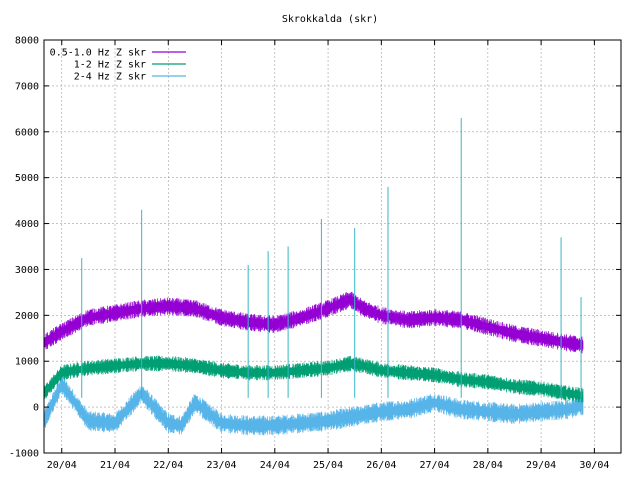 Image resolution: width=640 pixels, height=480 pixels. What do you see at coordinates (27, 132) in the screenshot?
I see `y-tick-label: 6000` at bounding box center [27, 132].